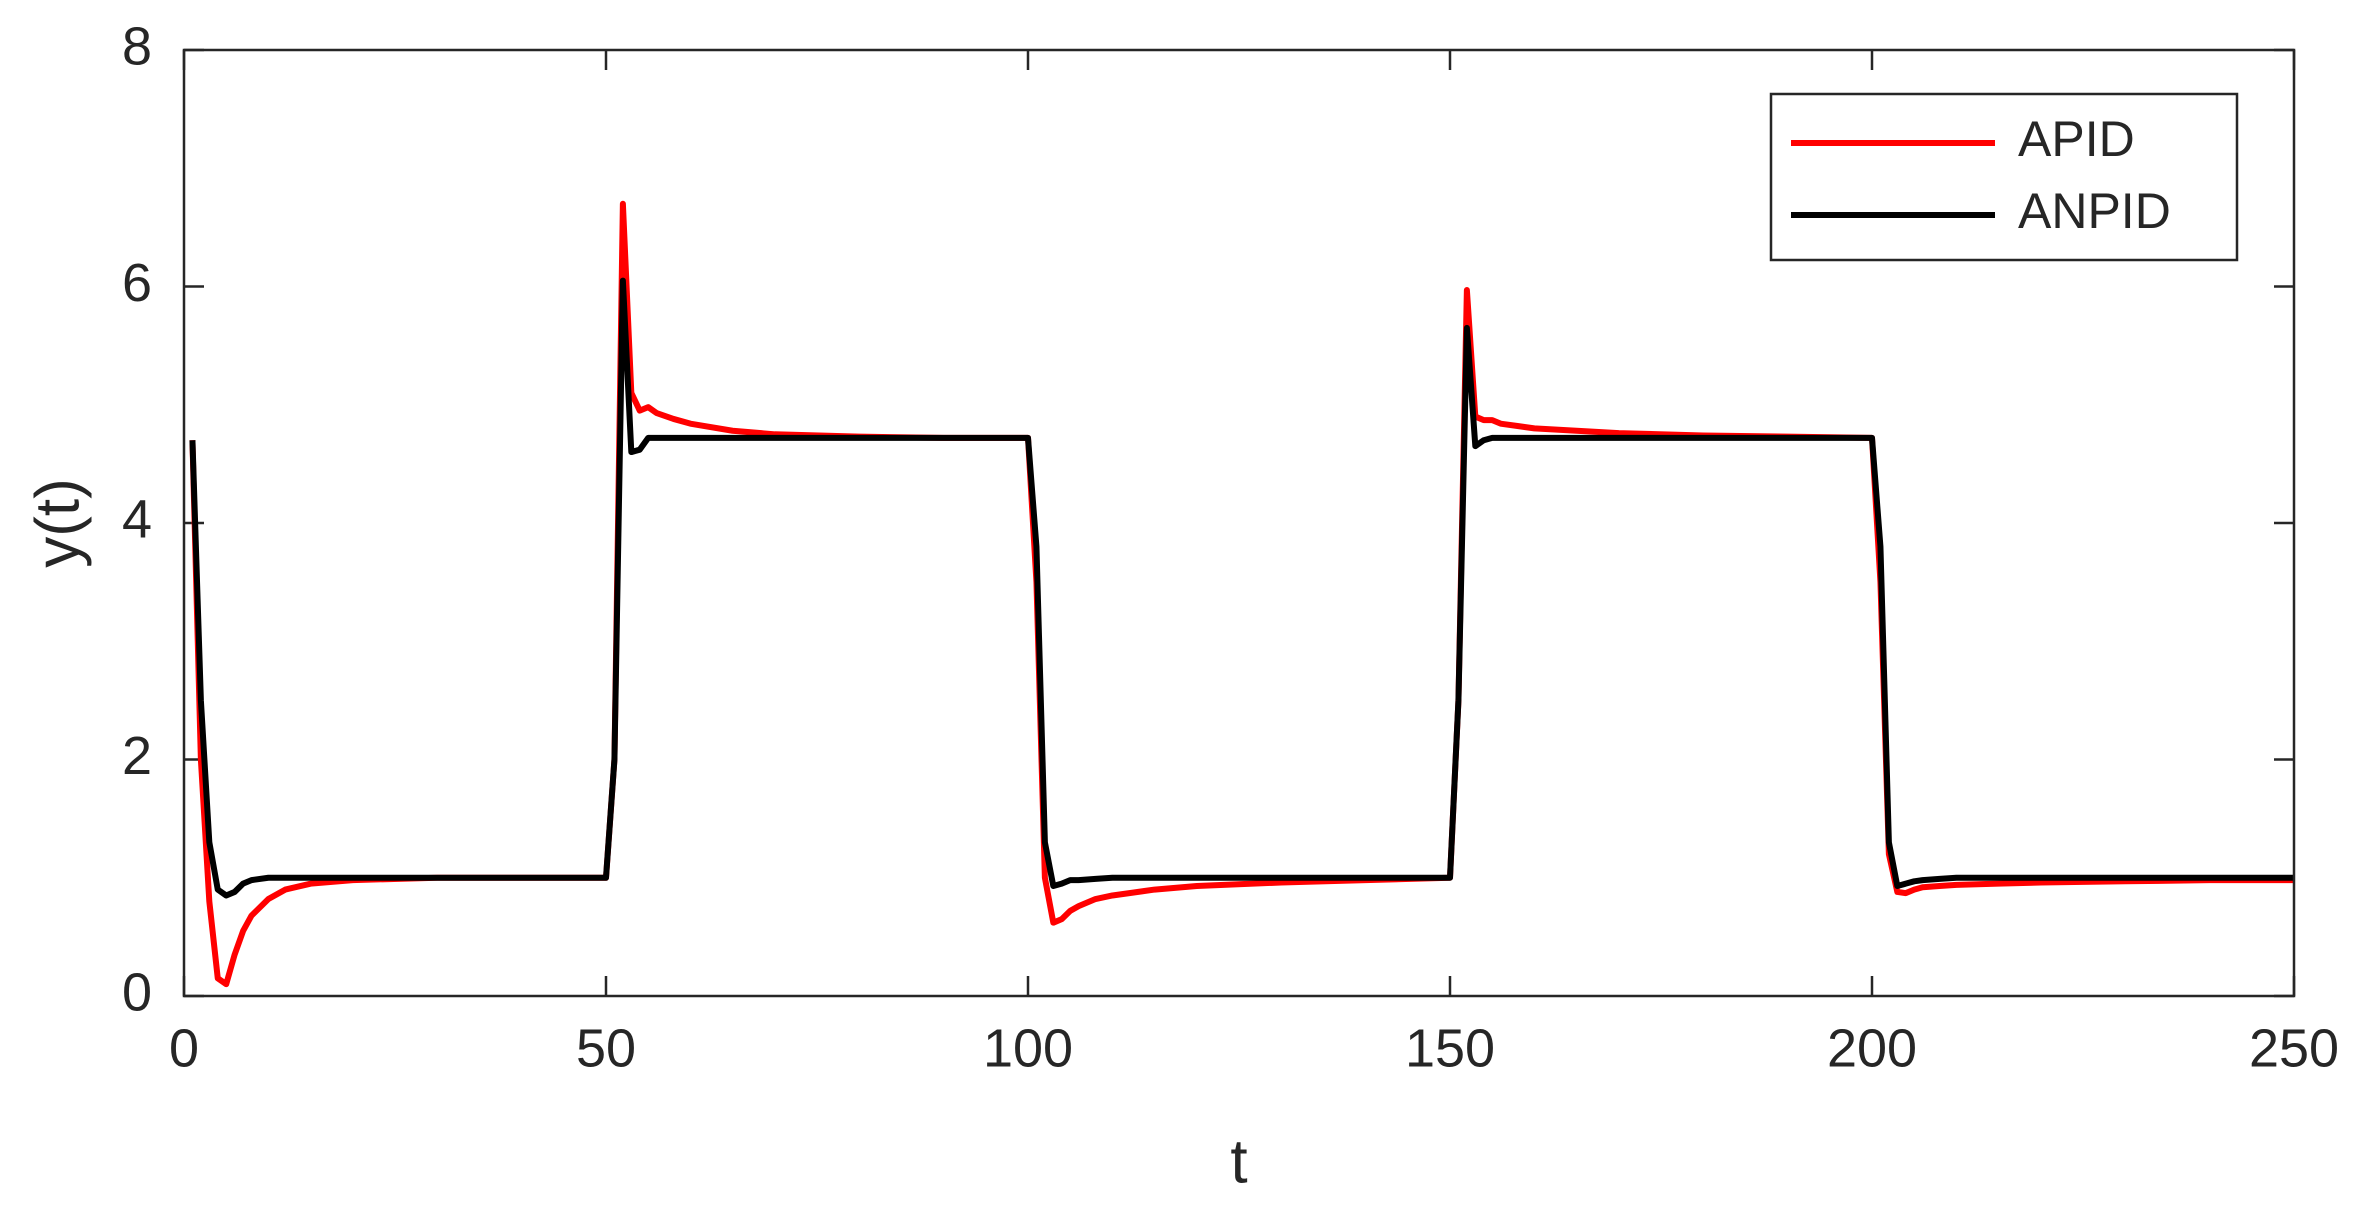  I want to click on x-tick-label: 50, so click(606, 1048).